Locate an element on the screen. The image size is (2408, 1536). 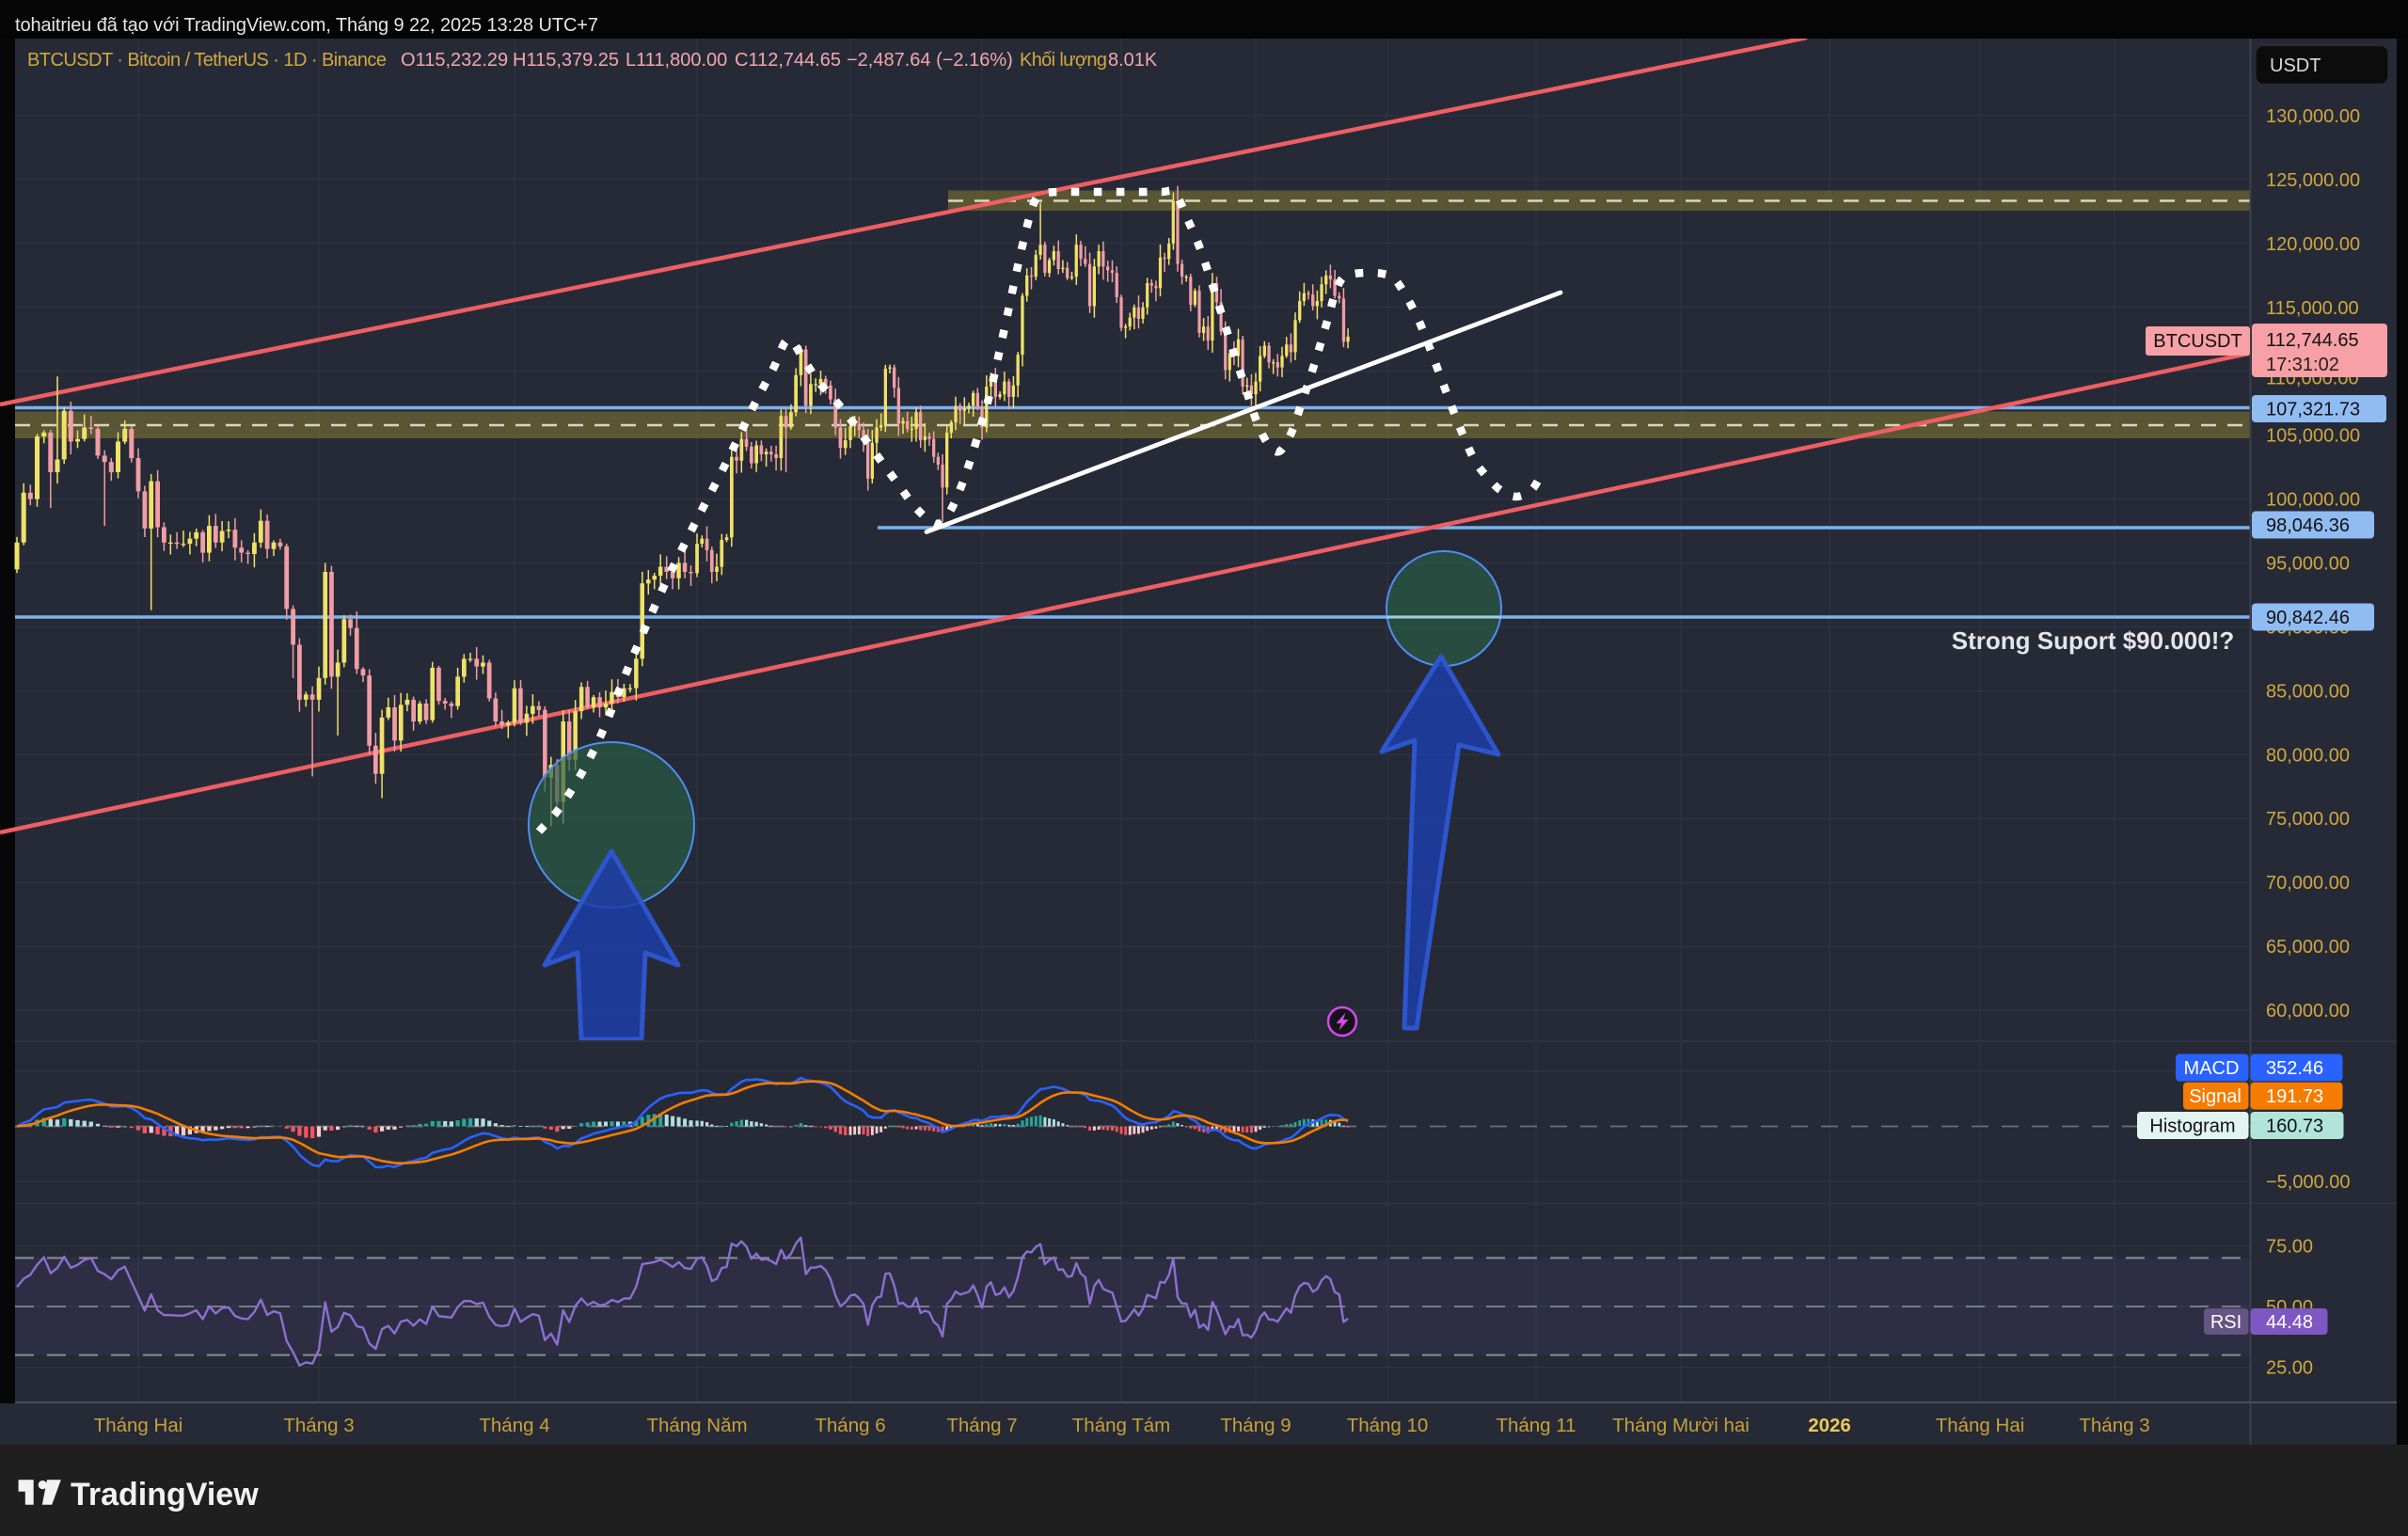
svg-text: 352.46 is located at coordinates (2295, 1069).